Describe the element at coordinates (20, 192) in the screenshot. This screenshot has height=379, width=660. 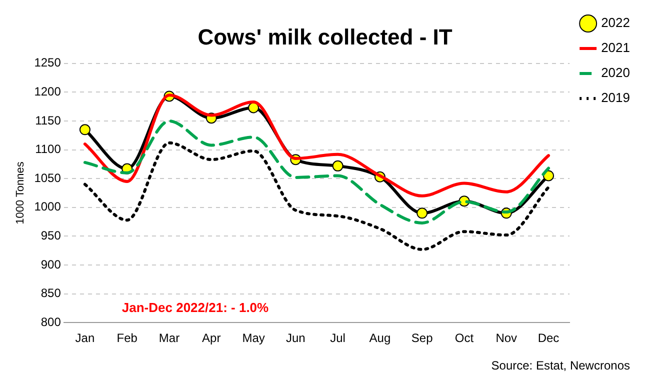
I see `y-axis-title: 1000 Tonnes` at that location.